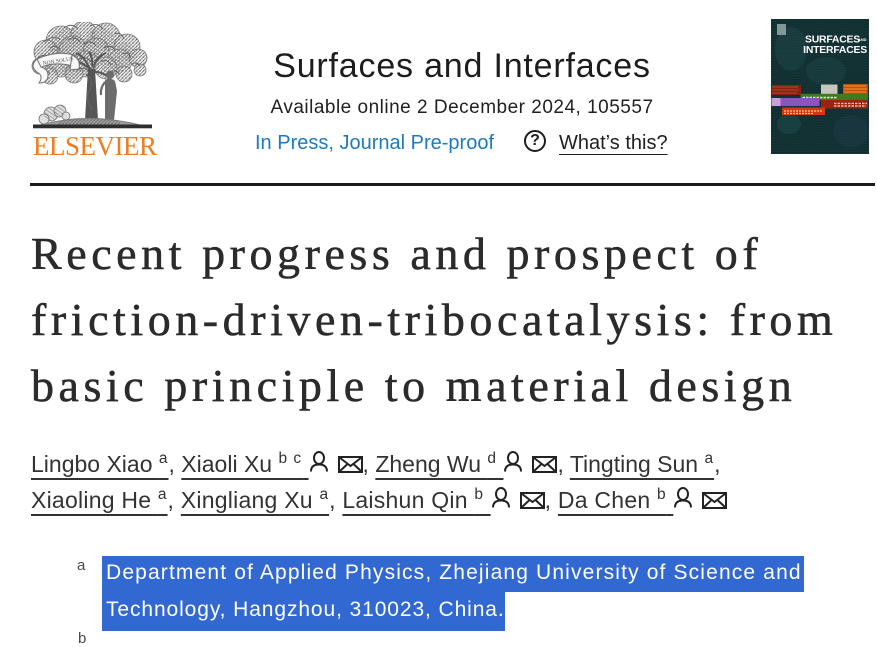 This screenshot has width=877, height=647. I want to click on svg-text: INTERFACES, so click(835, 50).